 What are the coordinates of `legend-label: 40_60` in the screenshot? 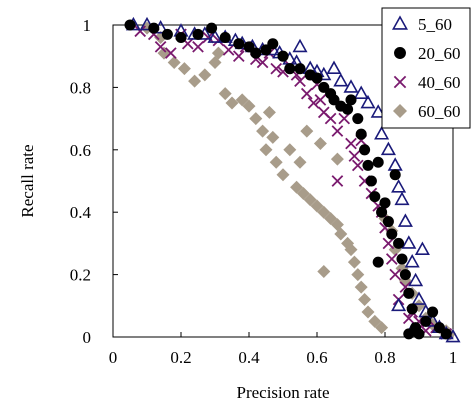 It's located at (439, 82).